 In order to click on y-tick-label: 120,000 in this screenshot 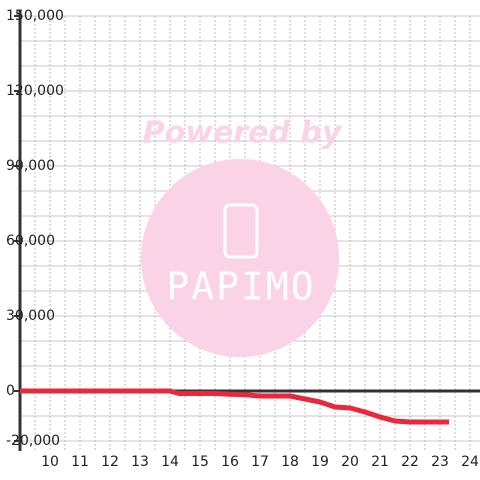, I will do `click(35, 91)`.